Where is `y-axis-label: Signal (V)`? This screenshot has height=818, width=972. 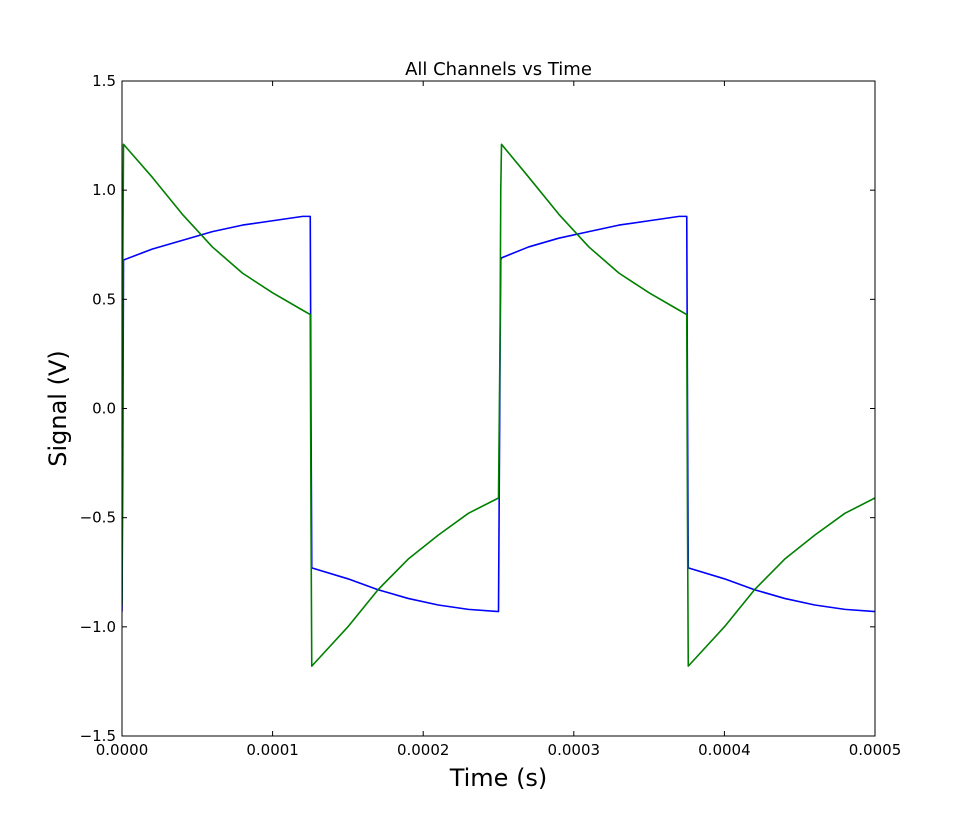
y-axis-label: Signal (V) is located at coordinates (58, 408).